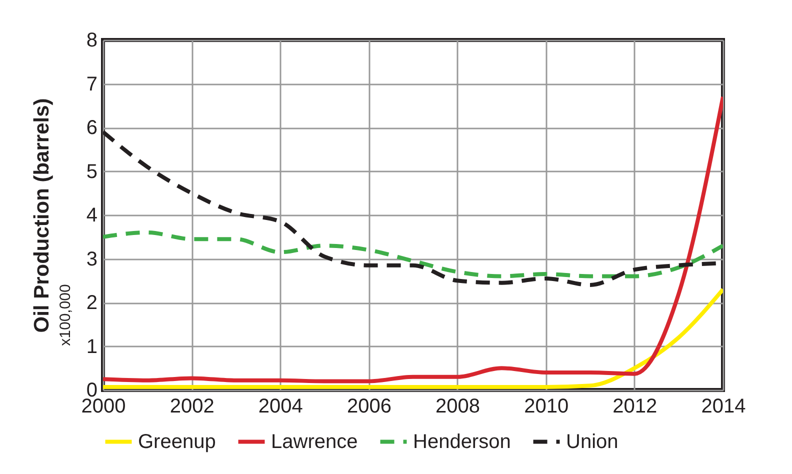 The height and width of the screenshot is (474, 792). What do you see at coordinates (458, 407) in the screenshot?
I see `x-tick-label: 2008` at bounding box center [458, 407].